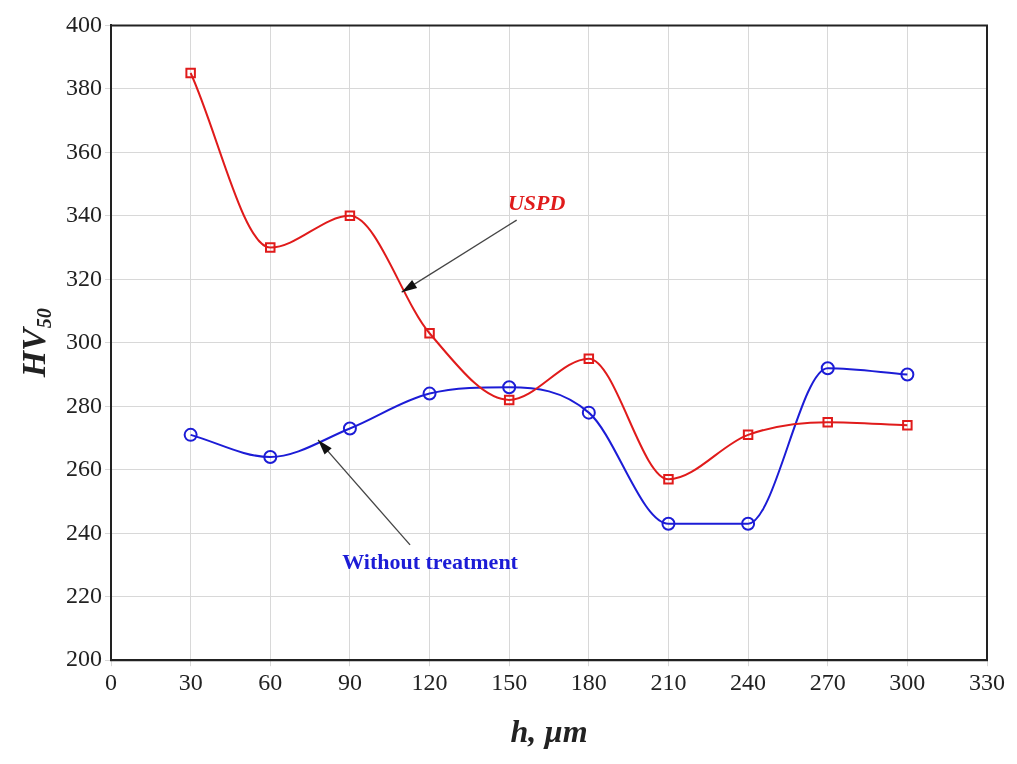  What do you see at coordinates (84, 658) in the screenshot?
I see `y-tick-label: 200` at bounding box center [84, 658].